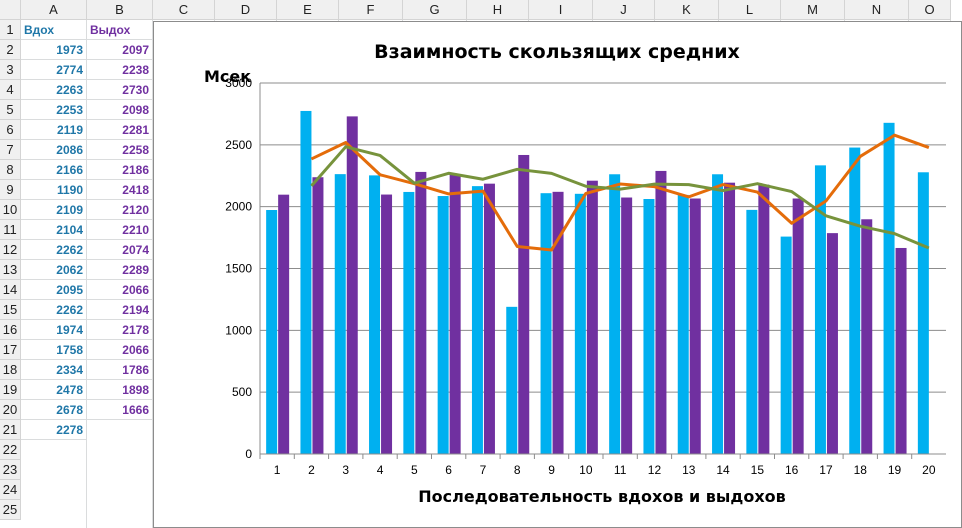  Describe the element at coordinates (687, 10) in the screenshot. I see `column-header-k: K` at that location.